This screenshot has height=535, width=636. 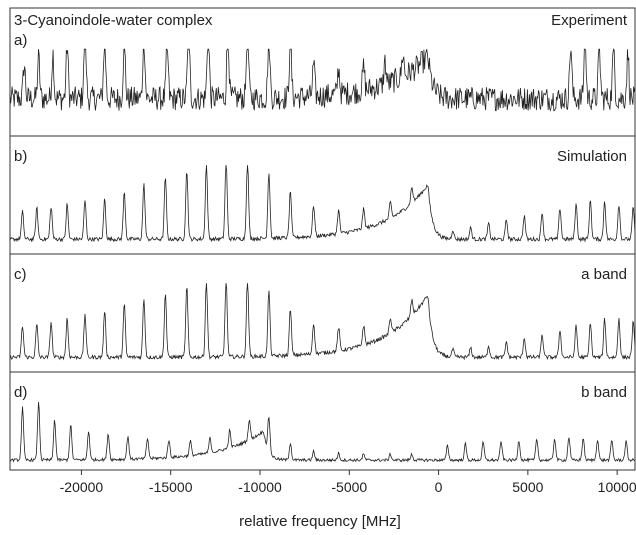 What do you see at coordinates (527, 487) in the screenshot?
I see `x-tick-label: 5000` at bounding box center [527, 487].